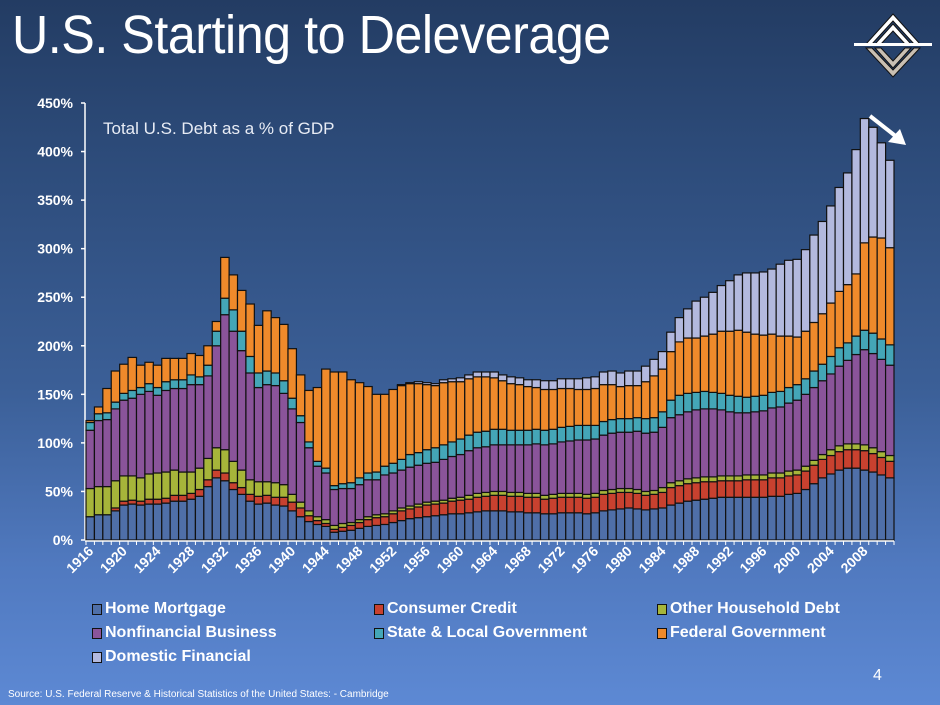  I want to click on x-tick-label: 1944, so click(315, 559).